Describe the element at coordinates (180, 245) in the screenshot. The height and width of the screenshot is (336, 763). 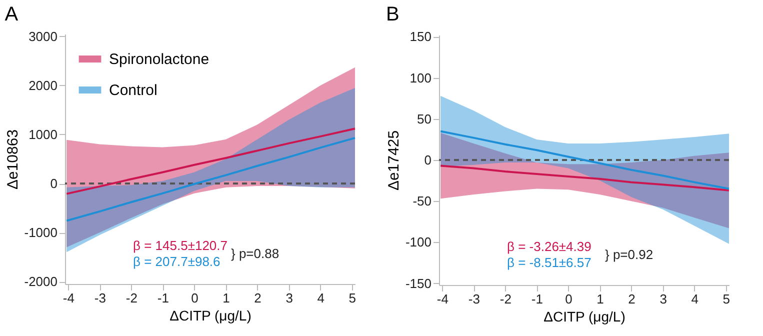
I see `annotation: β = 145.5±120.7` at that location.